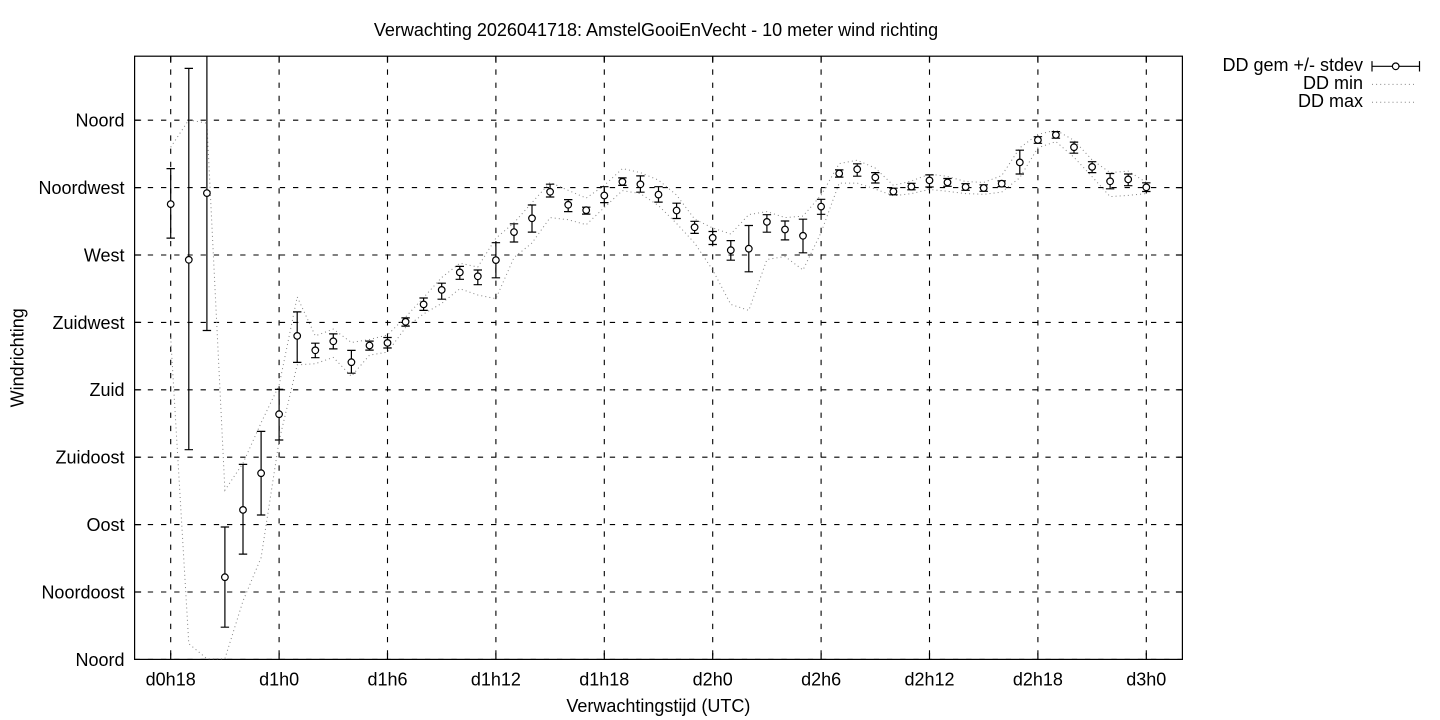 This screenshot has width=1440, height=720. What do you see at coordinates (88, 323) in the screenshot?
I see `svg-text: Zuidwest` at bounding box center [88, 323].